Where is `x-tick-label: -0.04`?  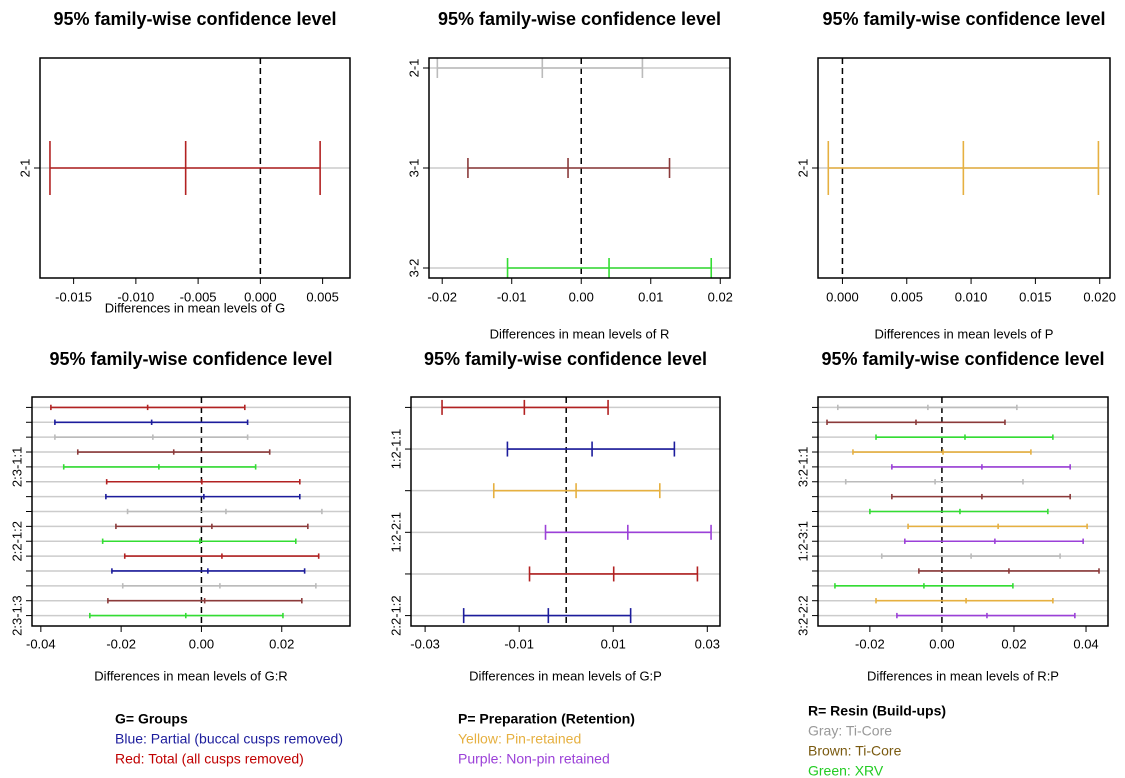
x-tick-label: -0.04 is located at coordinates (41, 643).